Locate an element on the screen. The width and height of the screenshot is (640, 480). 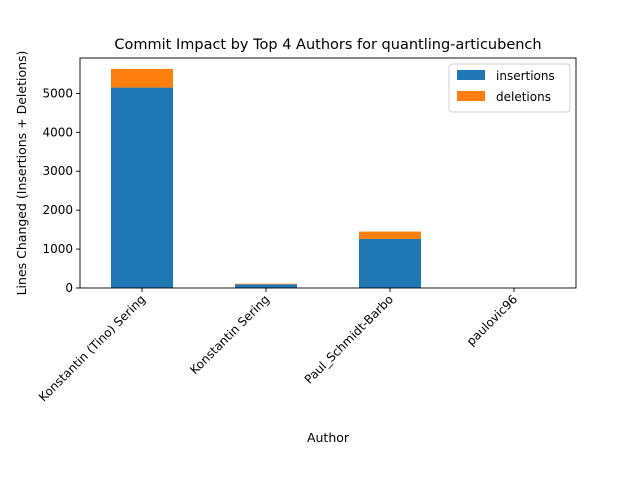
y-tick-label-2: 2000 is located at coordinates (57, 210).